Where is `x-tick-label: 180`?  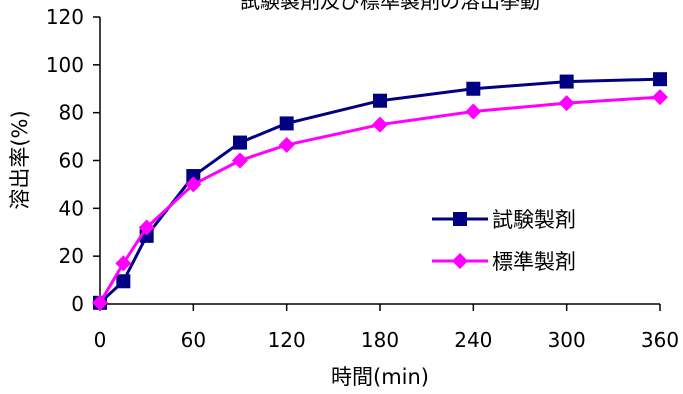
x-tick-label: 180 is located at coordinates (380, 340).